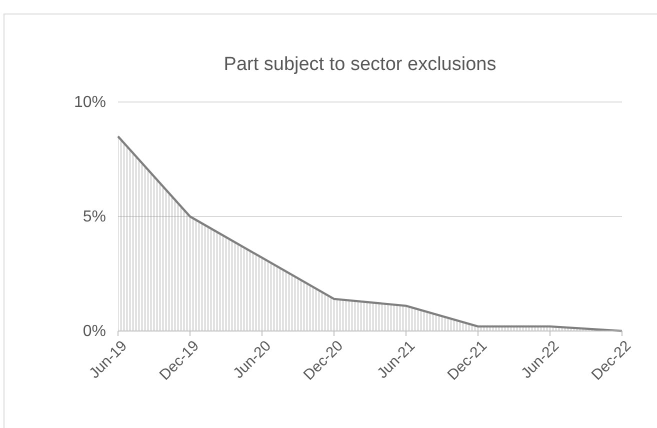 The image size is (657, 428). I want to click on y-tick-label: 5%, so click(94, 217).